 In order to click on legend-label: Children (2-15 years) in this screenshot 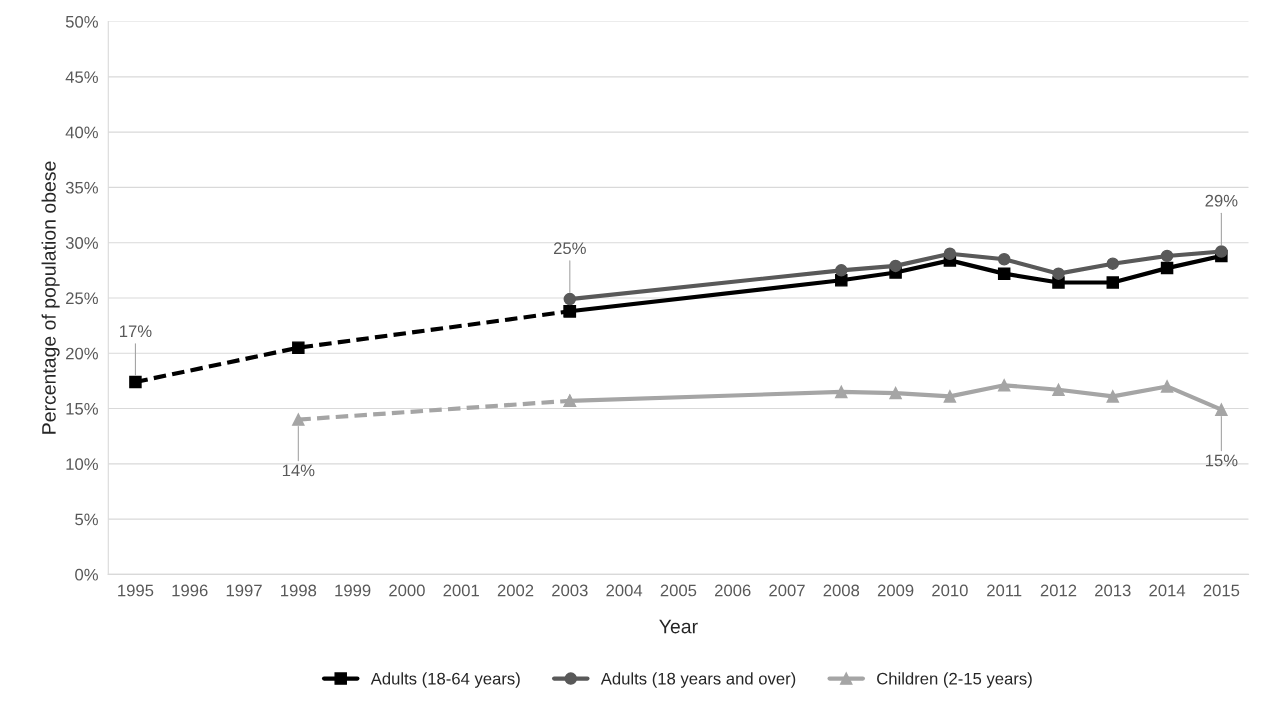, I will do `click(954, 680)`.